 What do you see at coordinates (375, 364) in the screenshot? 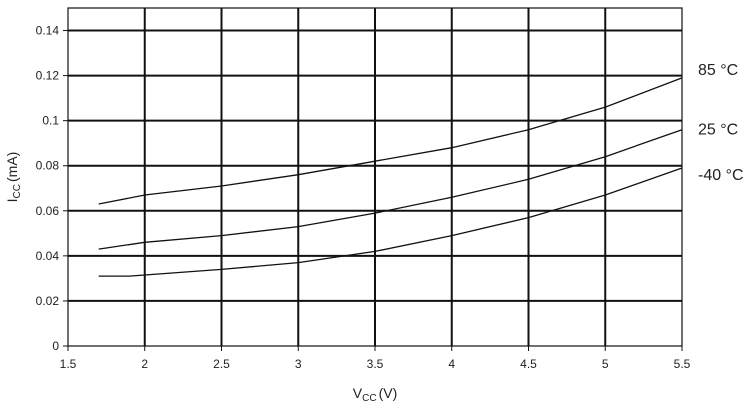
I see `x-tick-label: 3.5` at bounding box center [375, 364].